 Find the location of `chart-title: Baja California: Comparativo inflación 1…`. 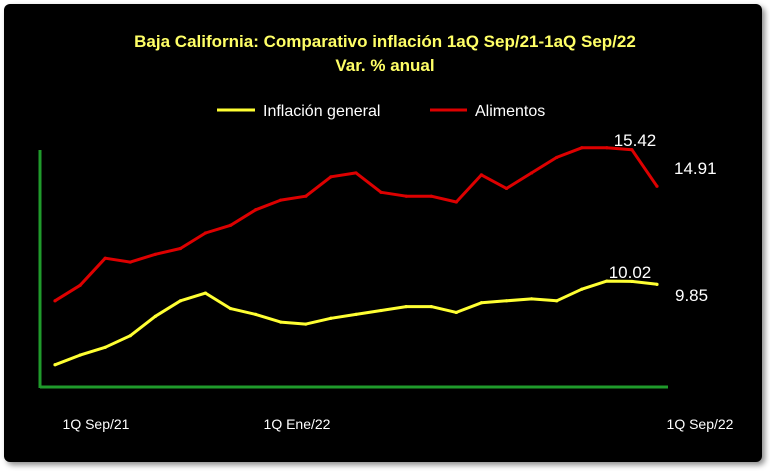

chart-title: Baja California: Comparativo inflación 1… is located at coordinates (385, 41).